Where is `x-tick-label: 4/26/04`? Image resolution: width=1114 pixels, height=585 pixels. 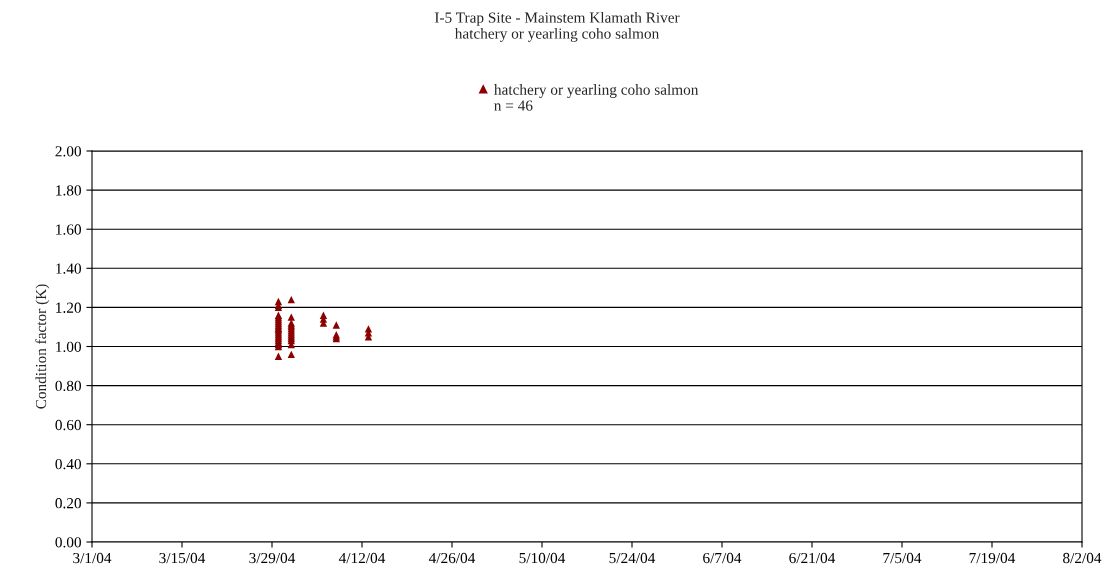
x-tick-label: 4/26/04 is located at coordinates (452, 558).